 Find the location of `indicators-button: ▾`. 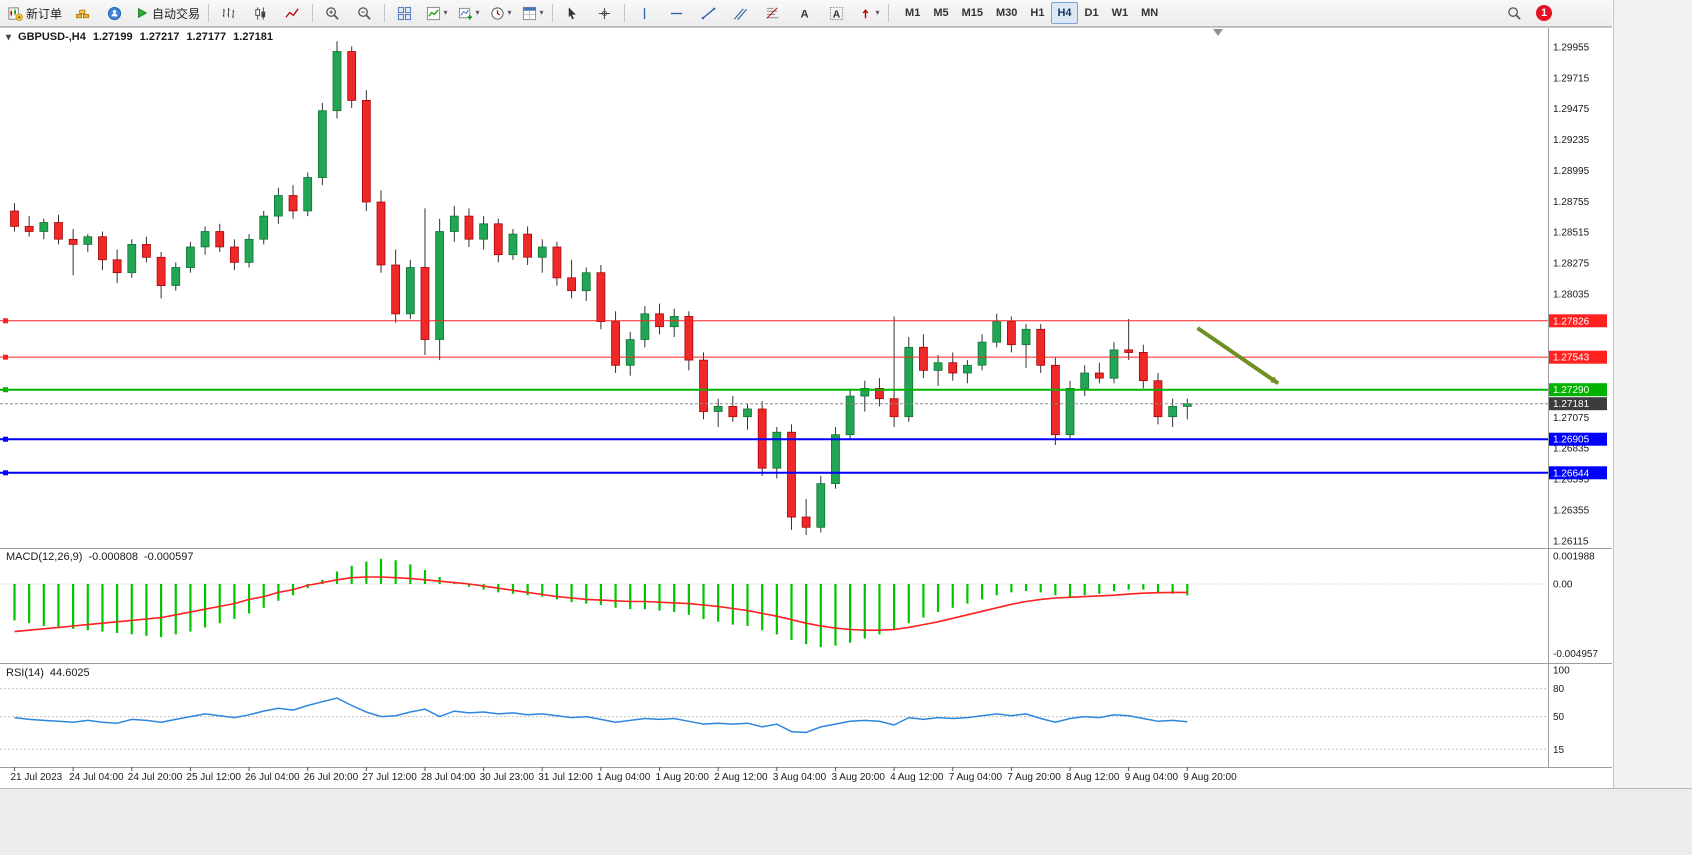

indicators-button: ▾ is located at coordinates (436, 13).